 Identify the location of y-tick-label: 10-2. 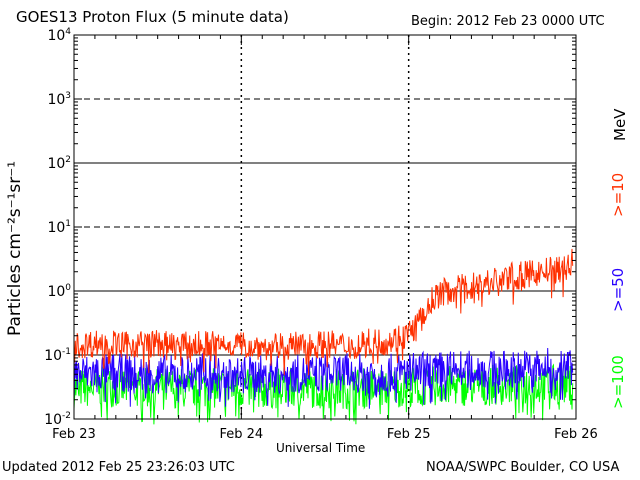
(57, 419).